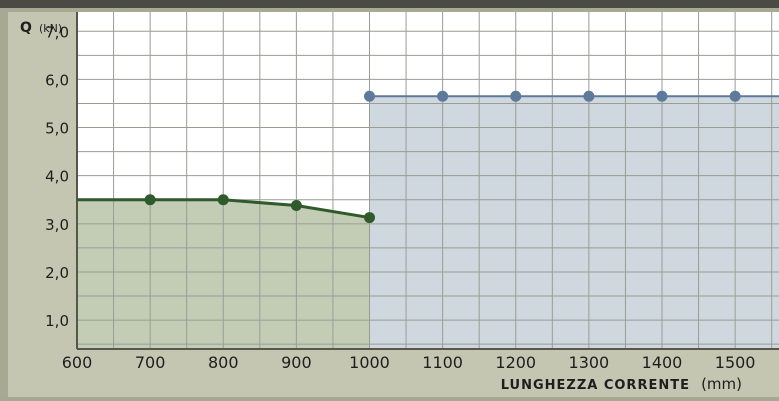 The image size is (779, 401). What do you see at coordinates (735, 362) in the screenshot?
I see `x-tick-label: 1500` at bounding box center [735, 362].